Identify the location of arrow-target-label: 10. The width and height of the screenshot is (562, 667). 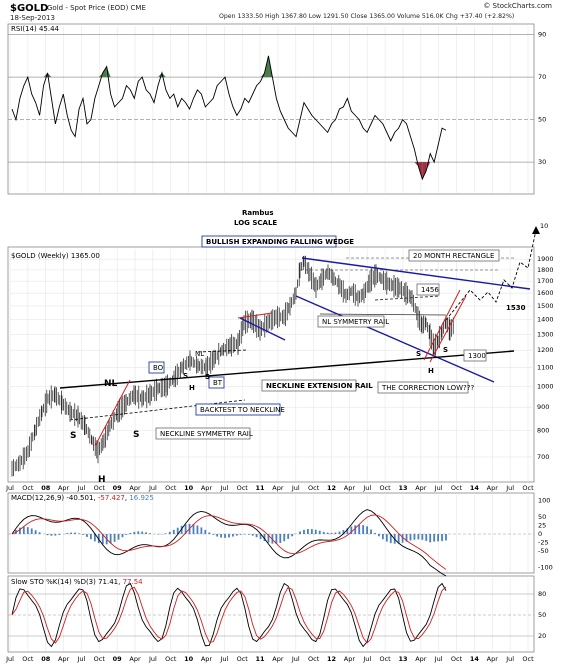
(544, 226).